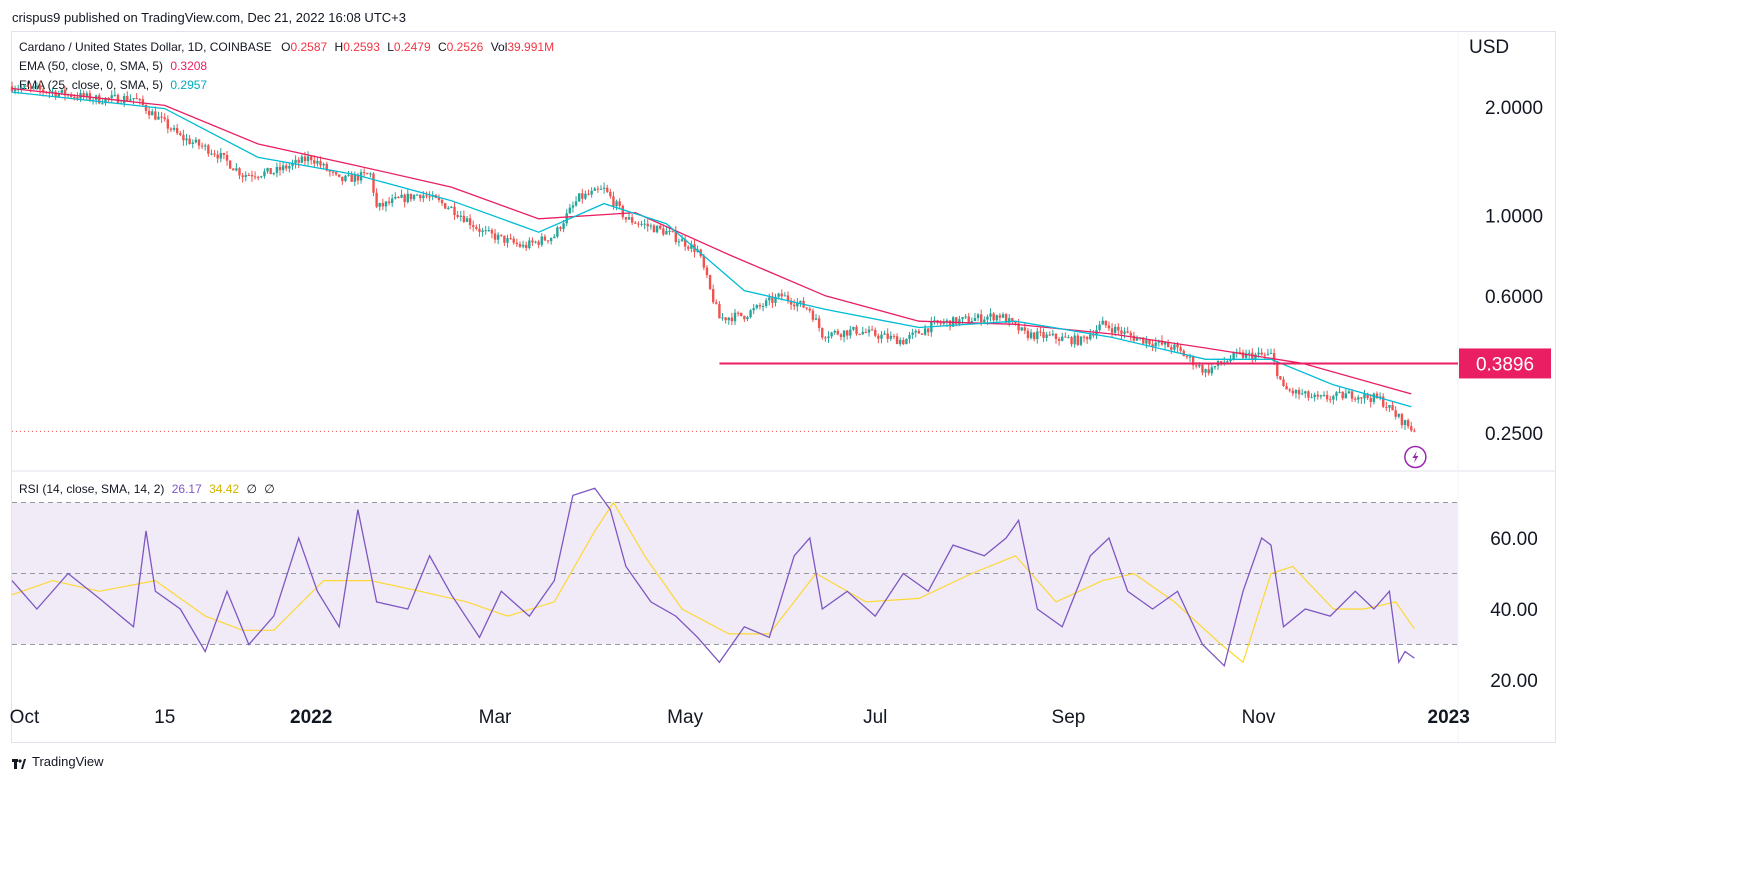 This screenshot has width=1756, height=876. I want to click on close-label: C, so click(442, 47).